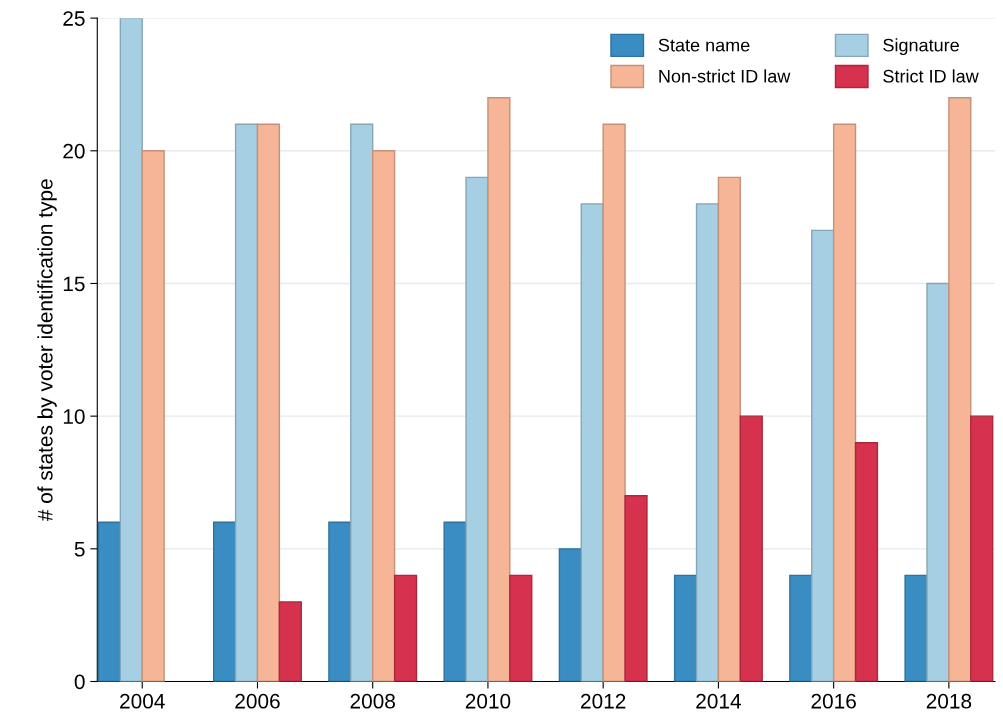  What do you see at coordinates (257, 701) in the screenshot?
I see `x-tick-label: 2006` at bounding box center [257, 701].